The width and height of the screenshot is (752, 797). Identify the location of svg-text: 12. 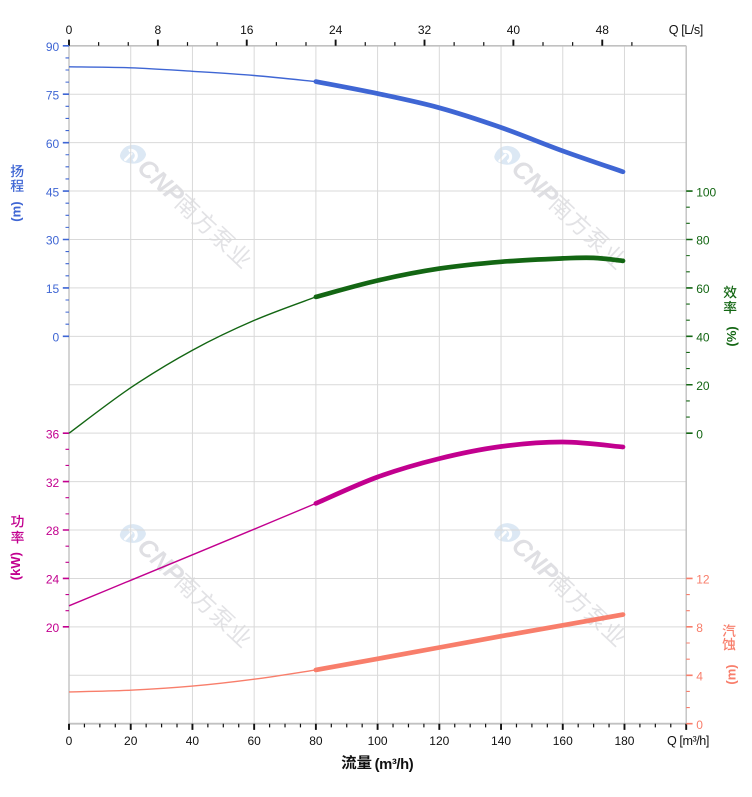
(703, 580).